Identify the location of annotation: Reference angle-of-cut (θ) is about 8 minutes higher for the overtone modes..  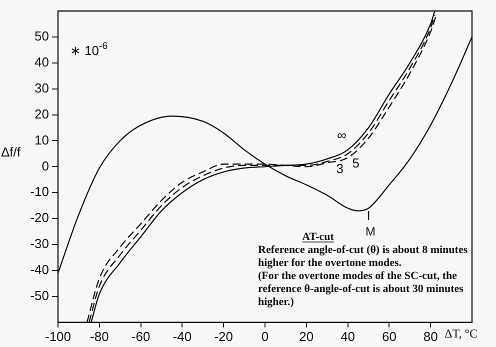
(363, 256).